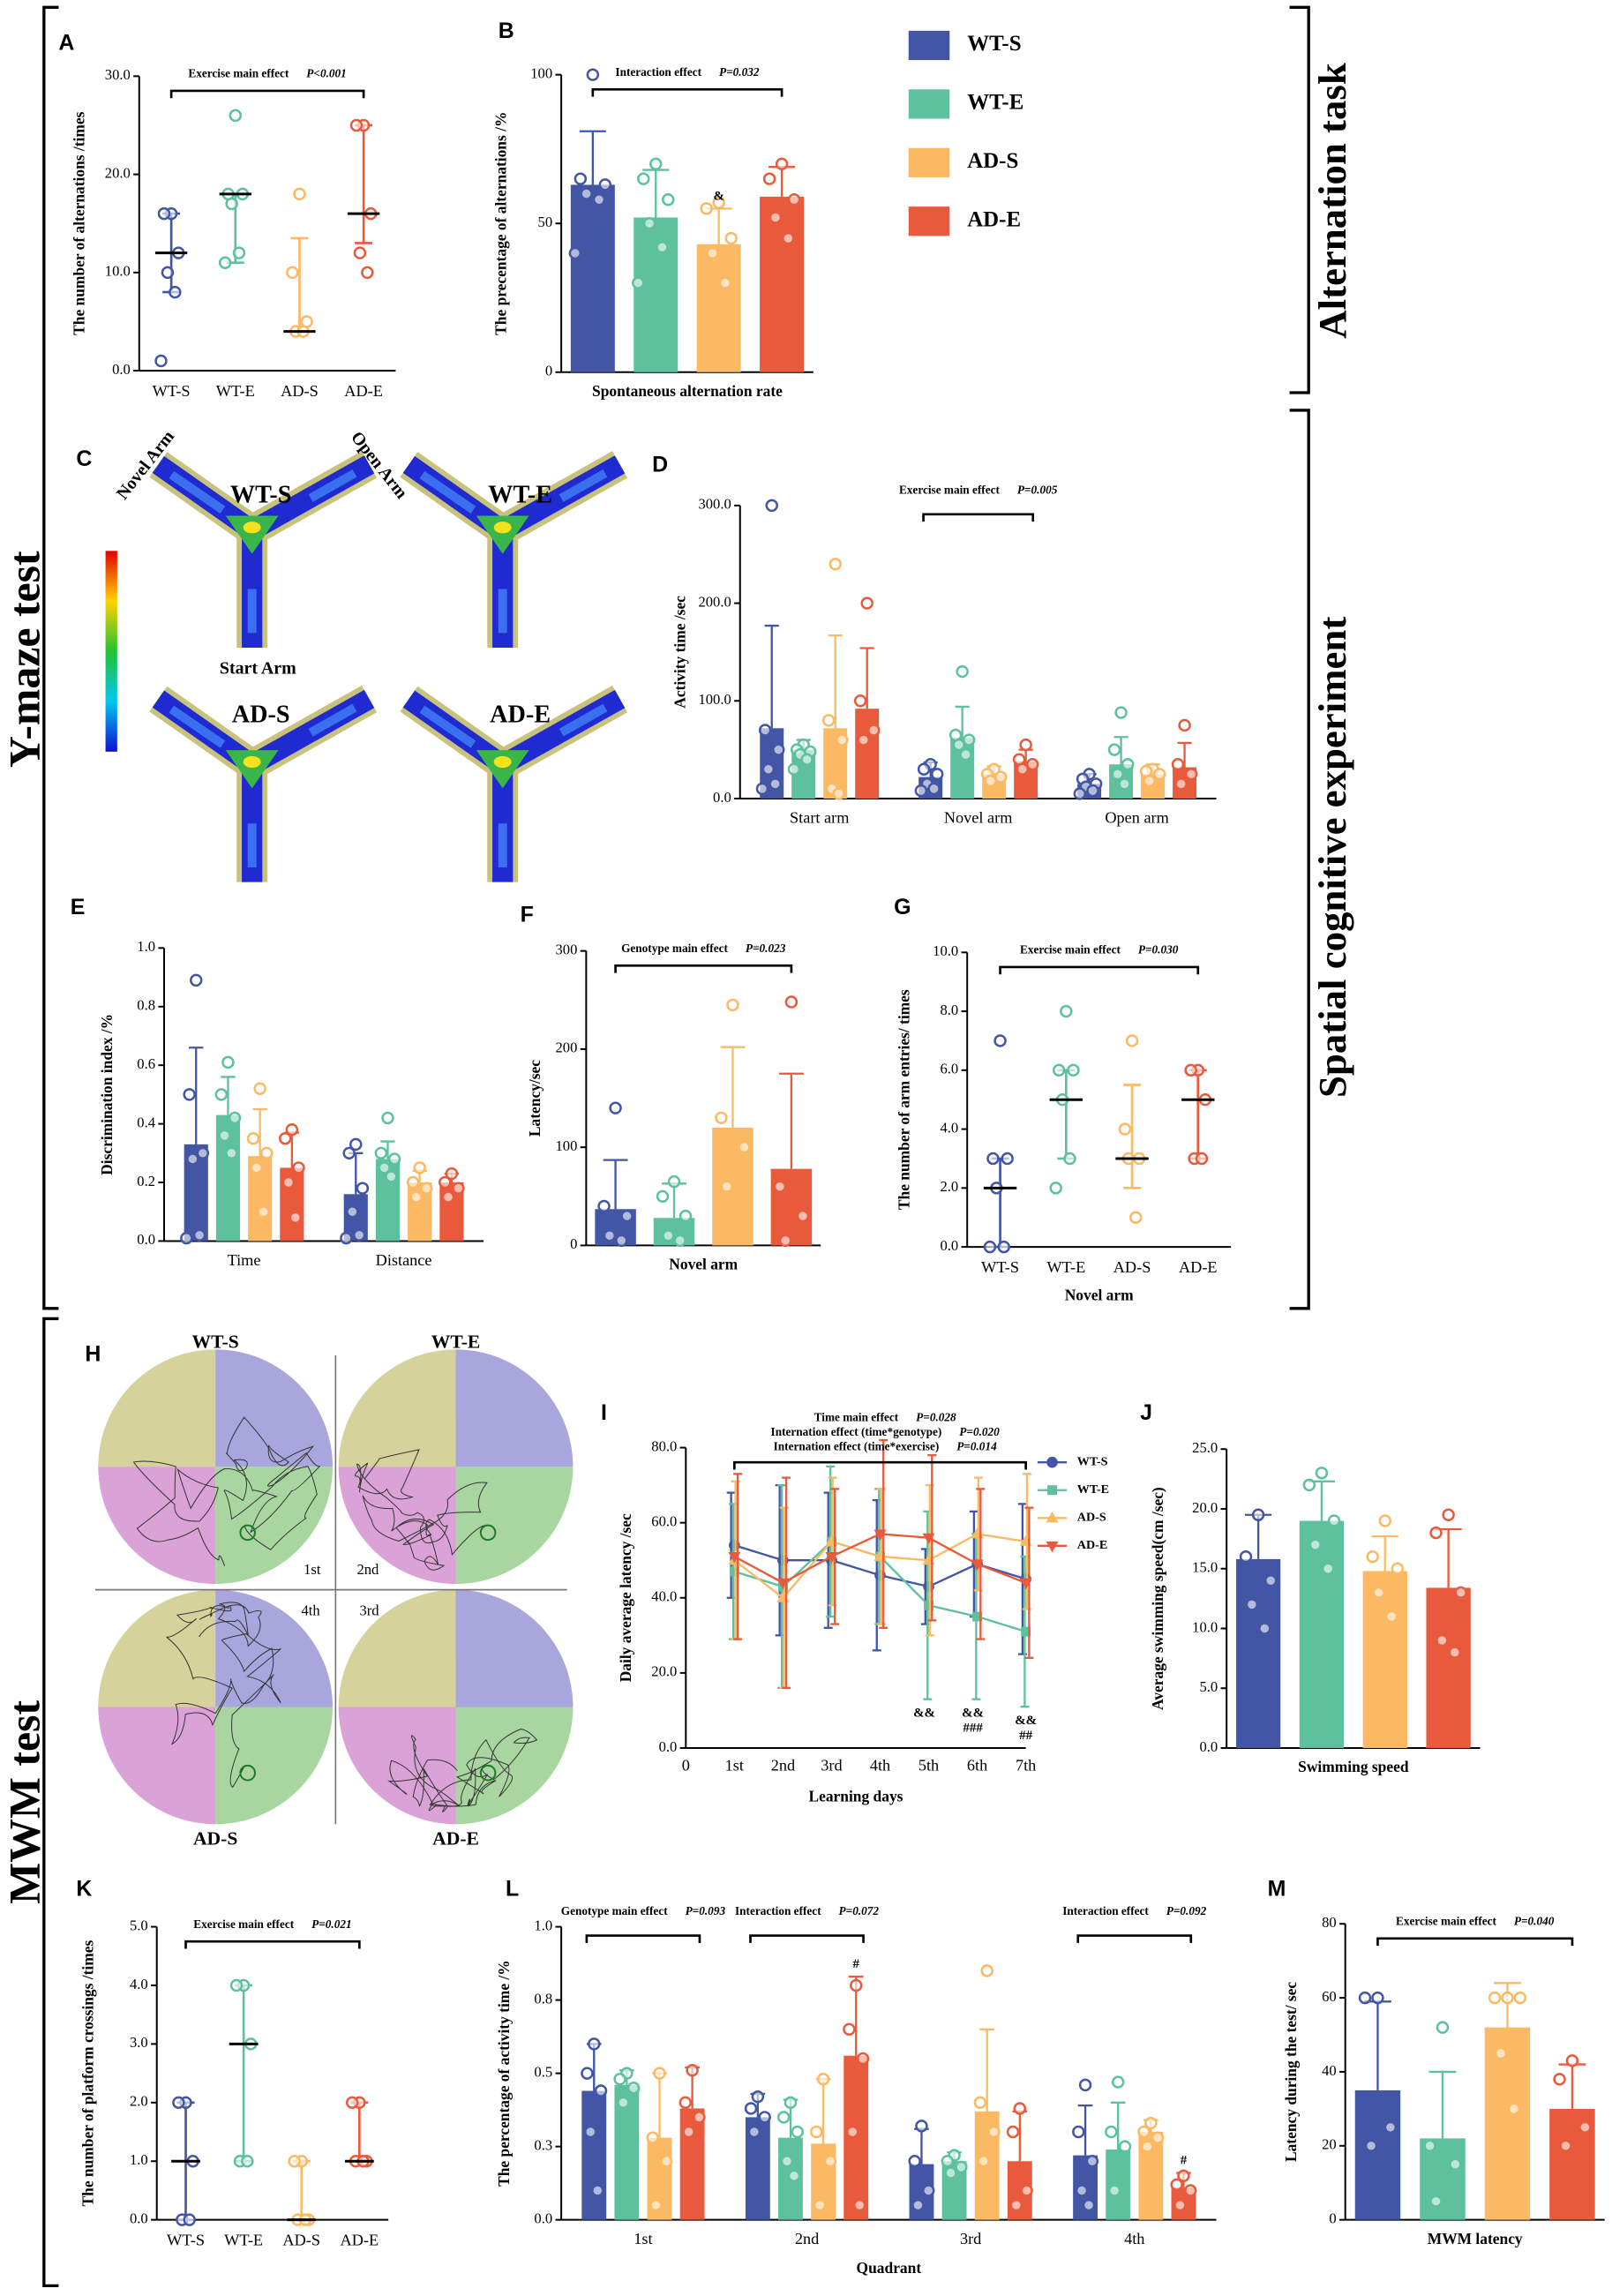 Image resolution: width=1612 pixels, height=2296 pixels. I want to click on quadrant-label: 2nd, so click(367, 1569).